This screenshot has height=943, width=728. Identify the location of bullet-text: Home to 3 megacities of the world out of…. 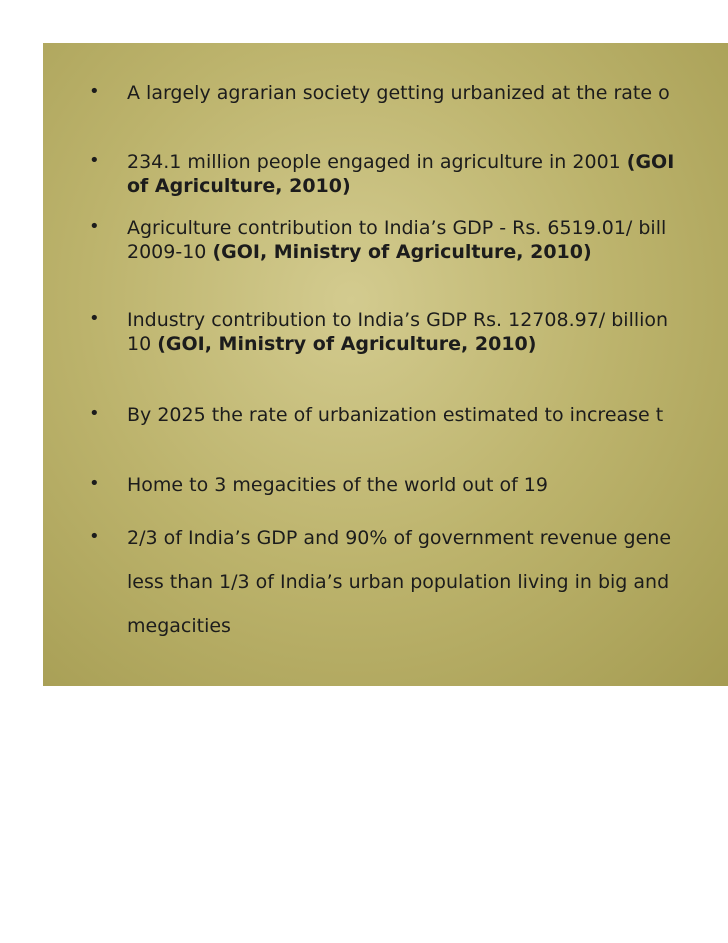
(337, 485).